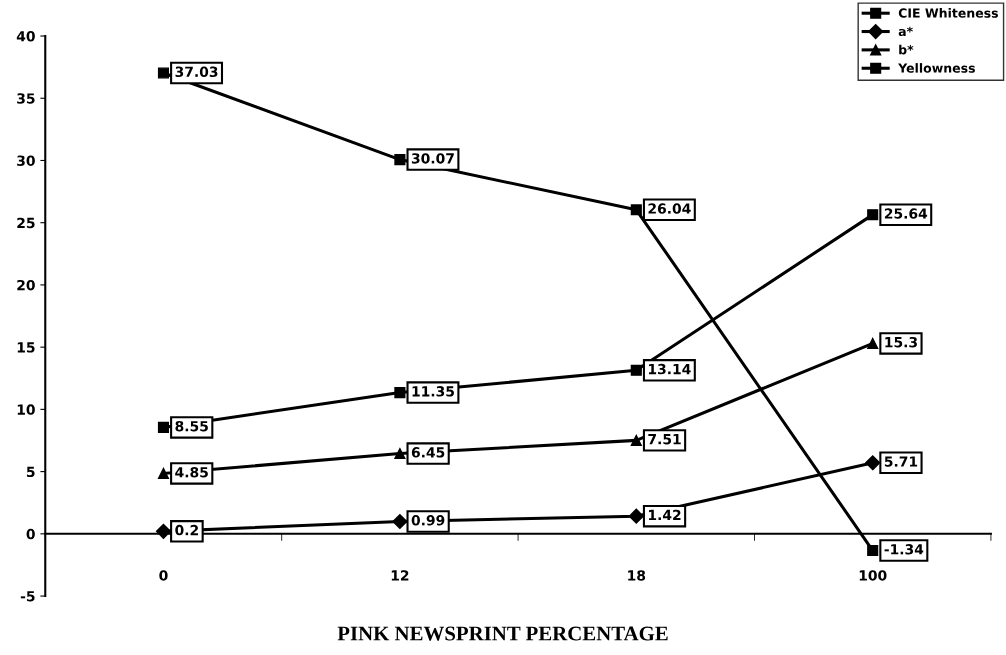  What do you see at coordinates (906, 213) in the screenshot?
I see `data-label: 25.64` at bounding box center [906, 213].